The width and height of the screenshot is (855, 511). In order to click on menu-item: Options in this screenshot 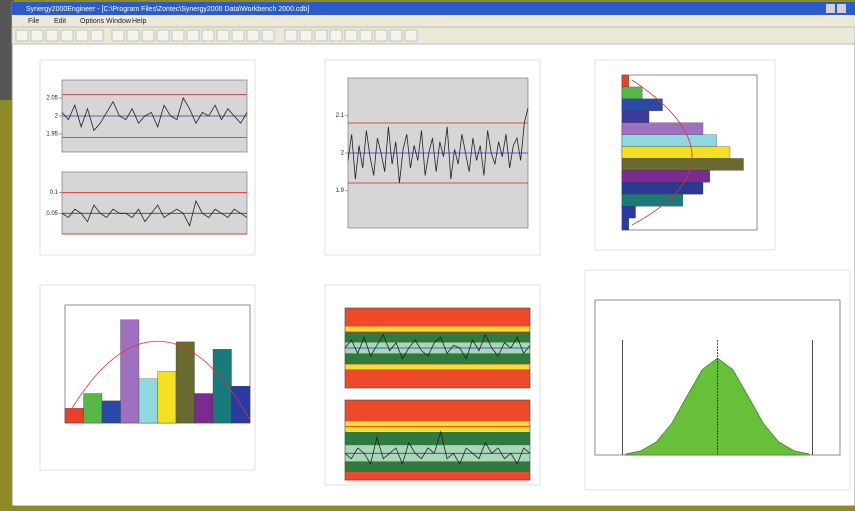, I will do `click(92, 21)`.